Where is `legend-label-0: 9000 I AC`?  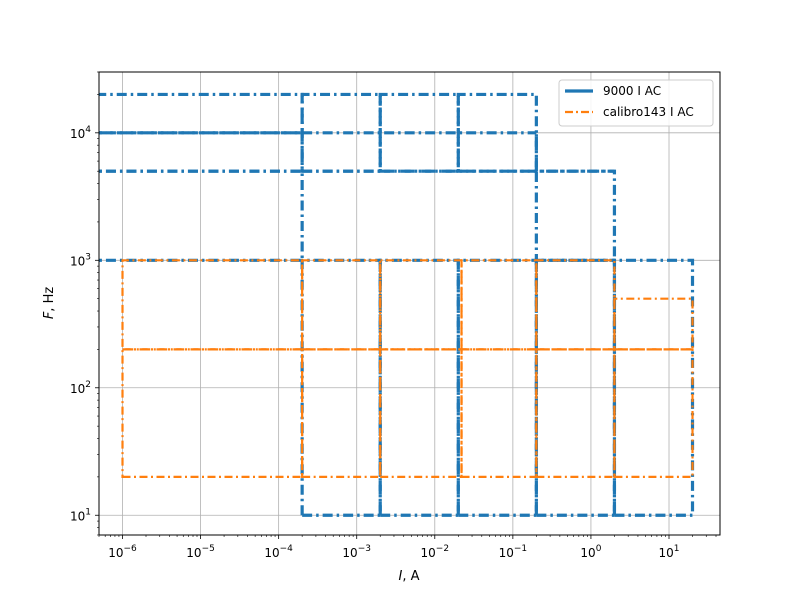 legend-label-0: 9000 I AC is located at coordinates (632, 91).